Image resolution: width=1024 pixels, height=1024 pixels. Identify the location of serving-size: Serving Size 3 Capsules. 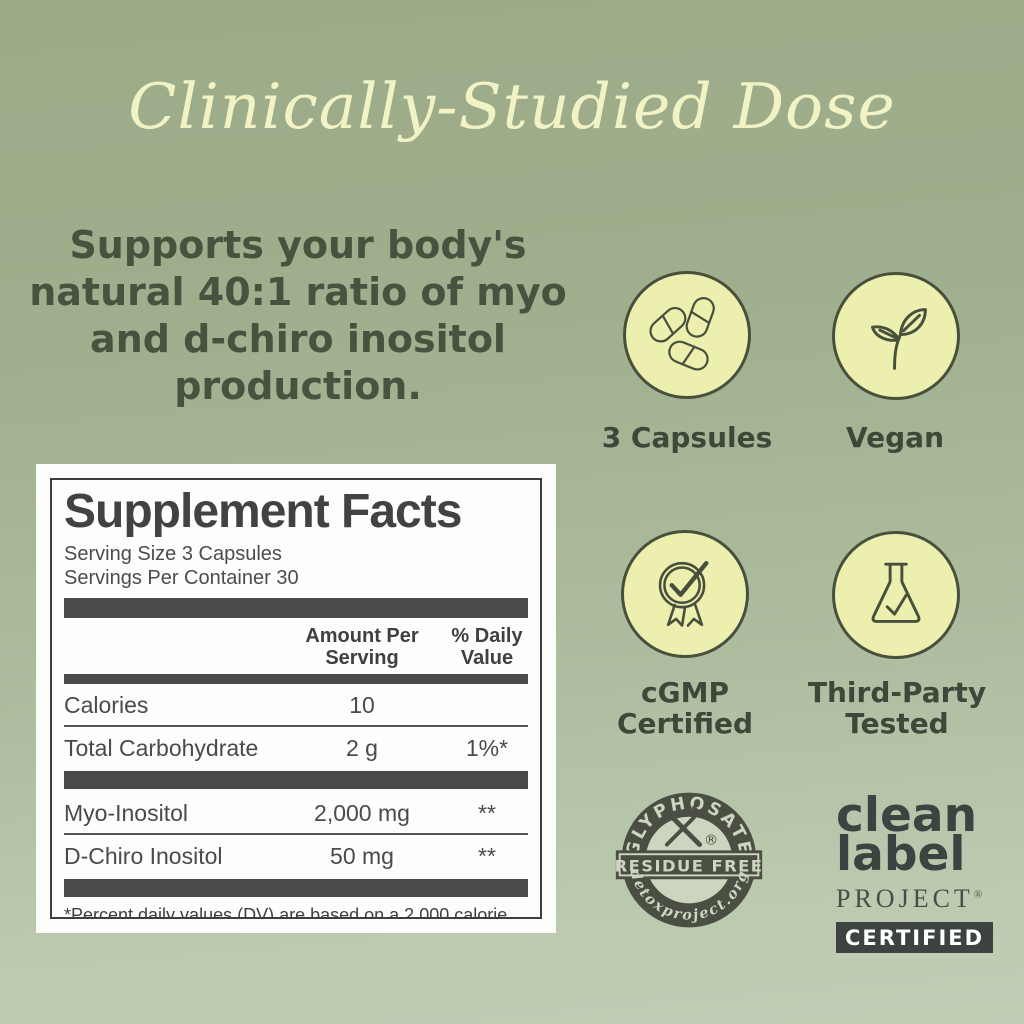
(173, 553).